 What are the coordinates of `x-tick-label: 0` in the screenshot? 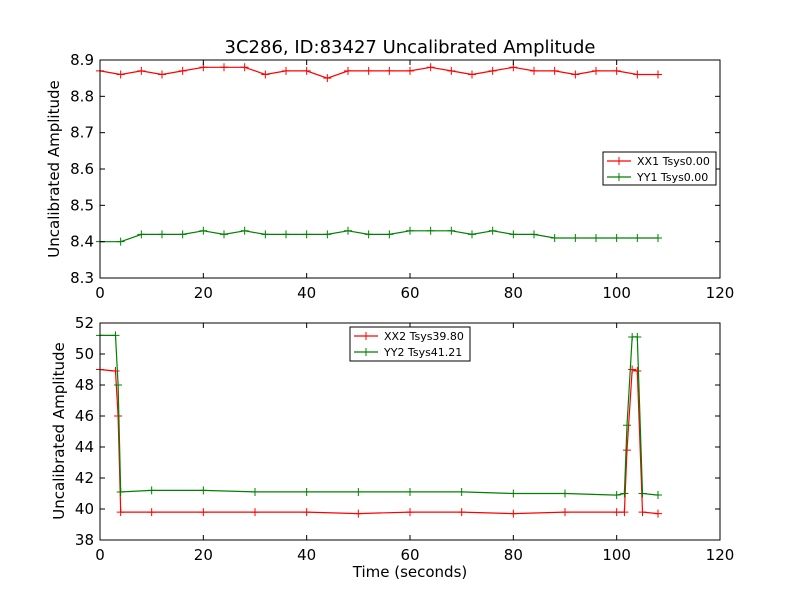 It's located at (100, 293).